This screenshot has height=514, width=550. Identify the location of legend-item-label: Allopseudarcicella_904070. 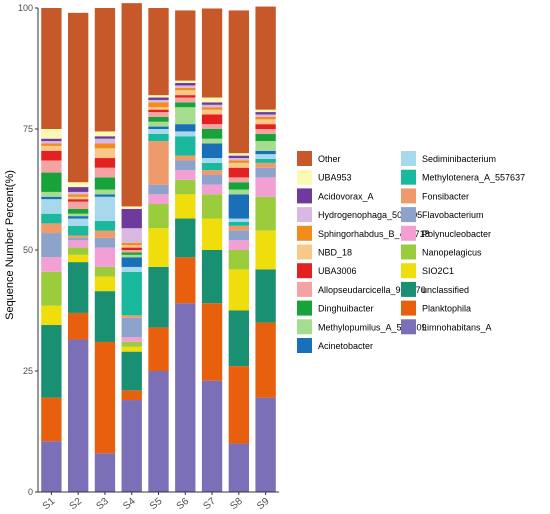
(372, 290).